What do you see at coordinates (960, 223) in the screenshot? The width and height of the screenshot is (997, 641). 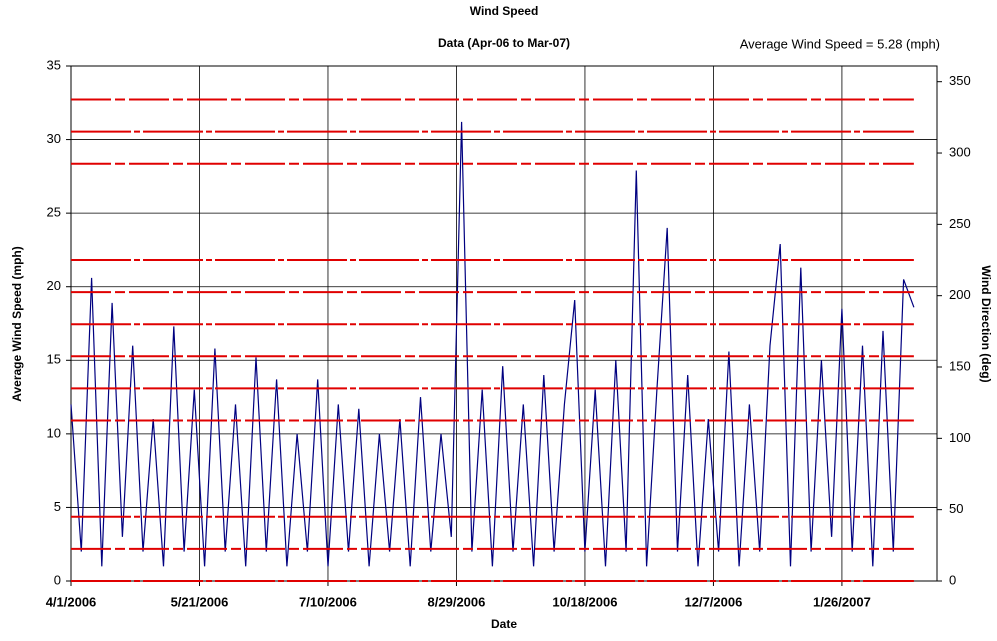 I see `y2-tick-label: 250` at bounding box center [960, 223].